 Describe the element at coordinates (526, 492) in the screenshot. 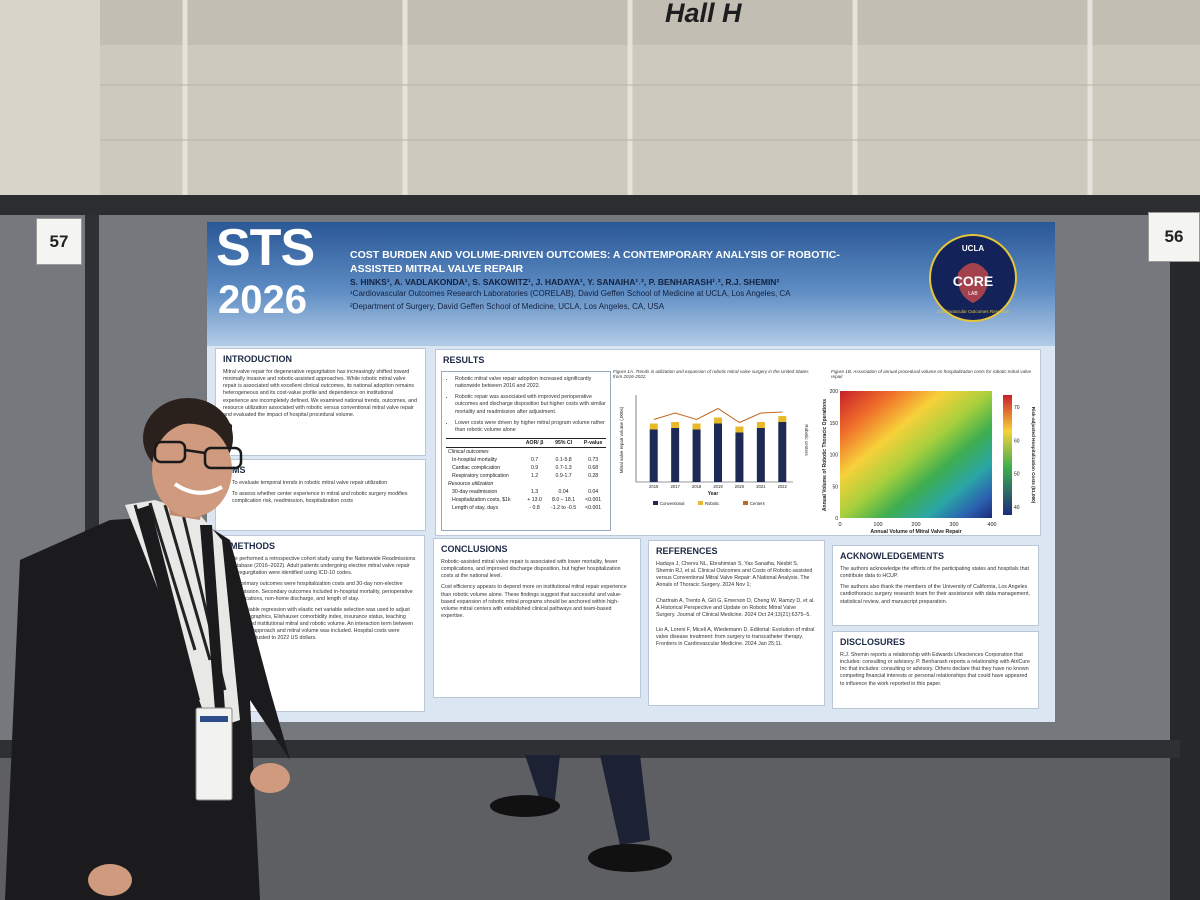

I see `table-row: 30-day readmission 1.3 0.04 0.04` at that location.